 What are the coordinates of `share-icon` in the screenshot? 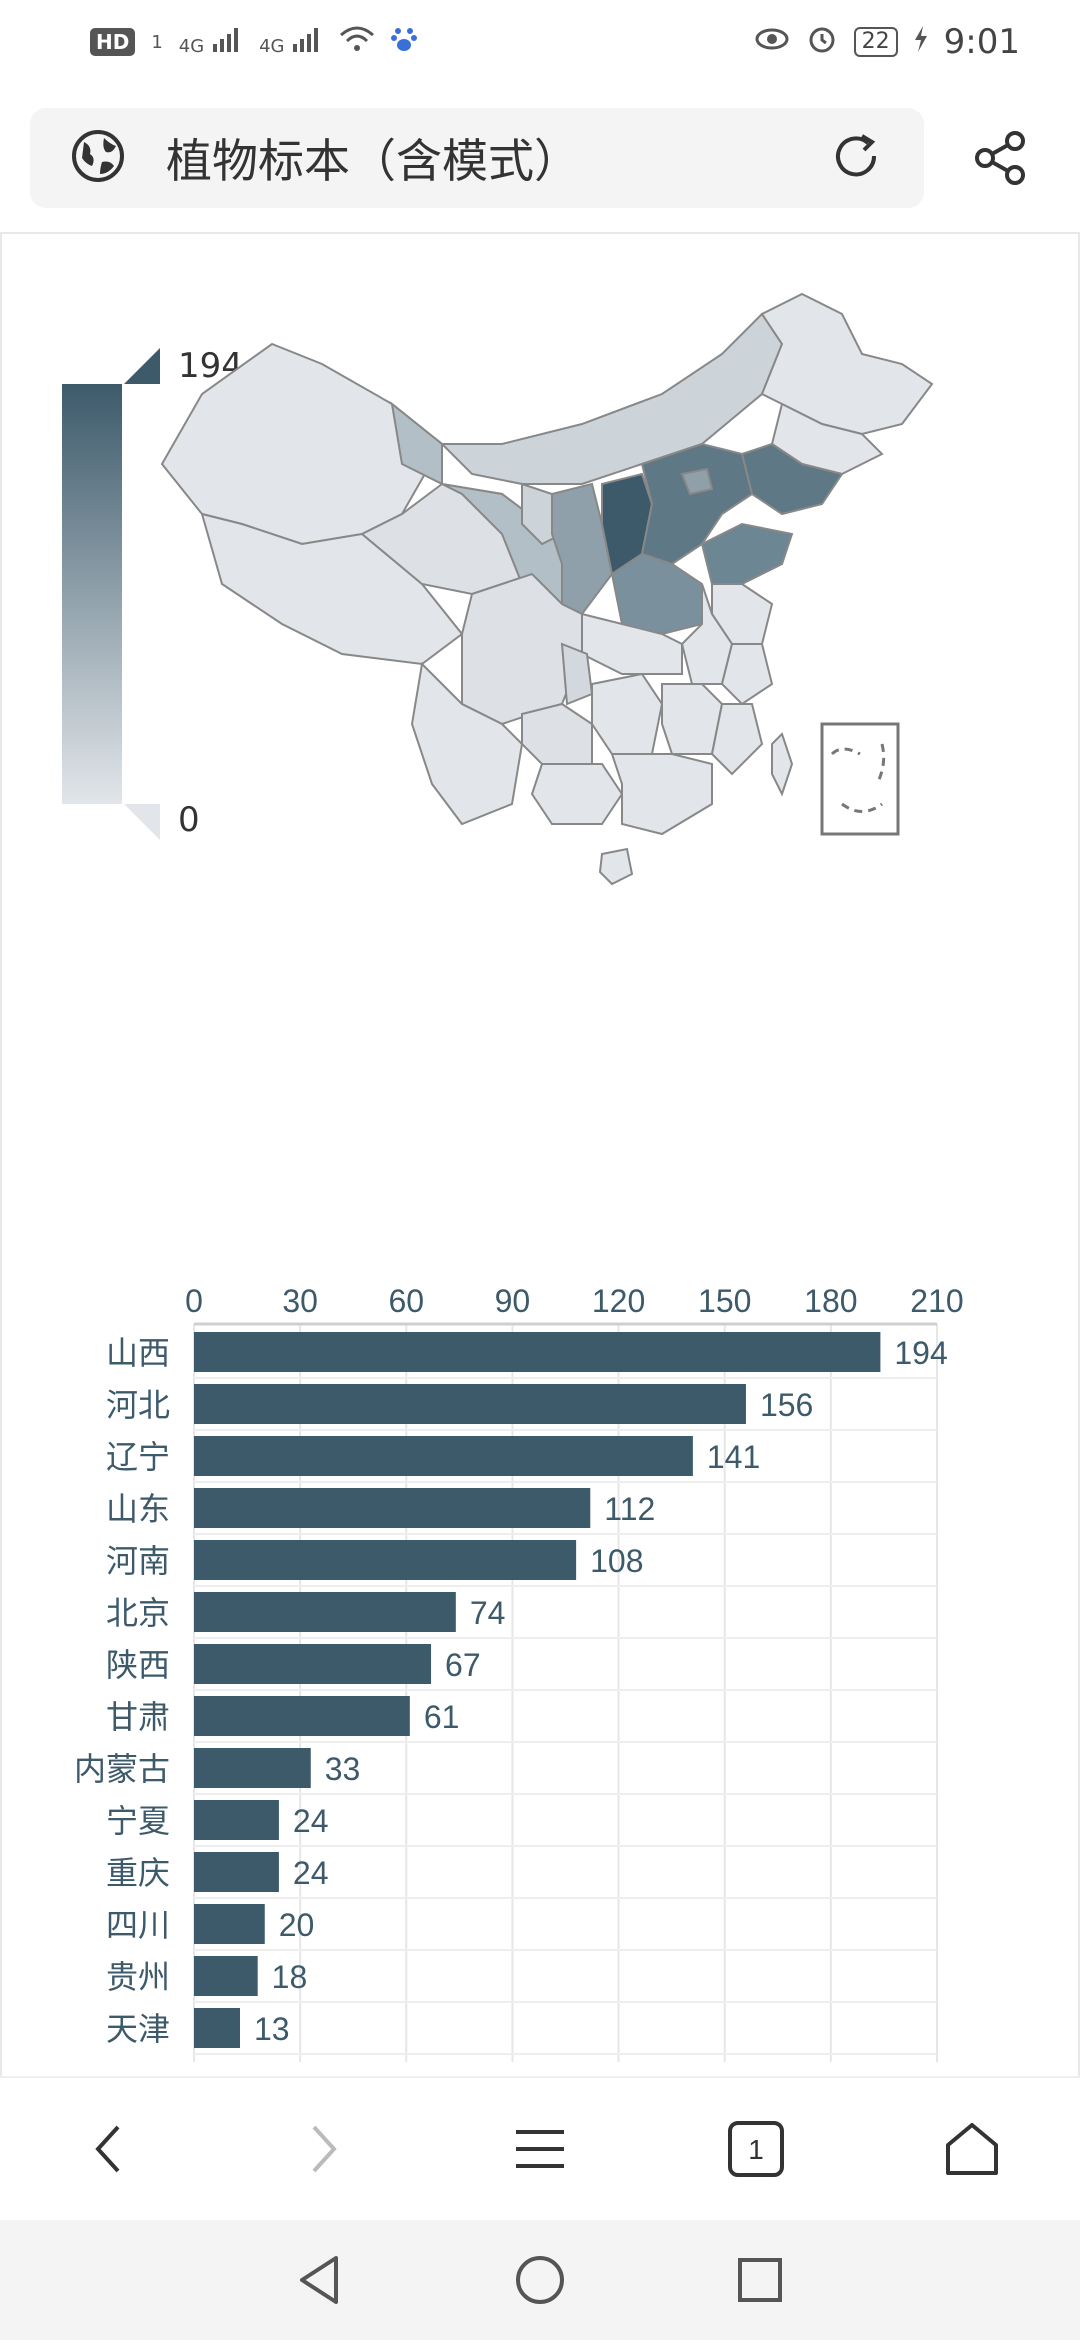 It's located at (1000, 158).